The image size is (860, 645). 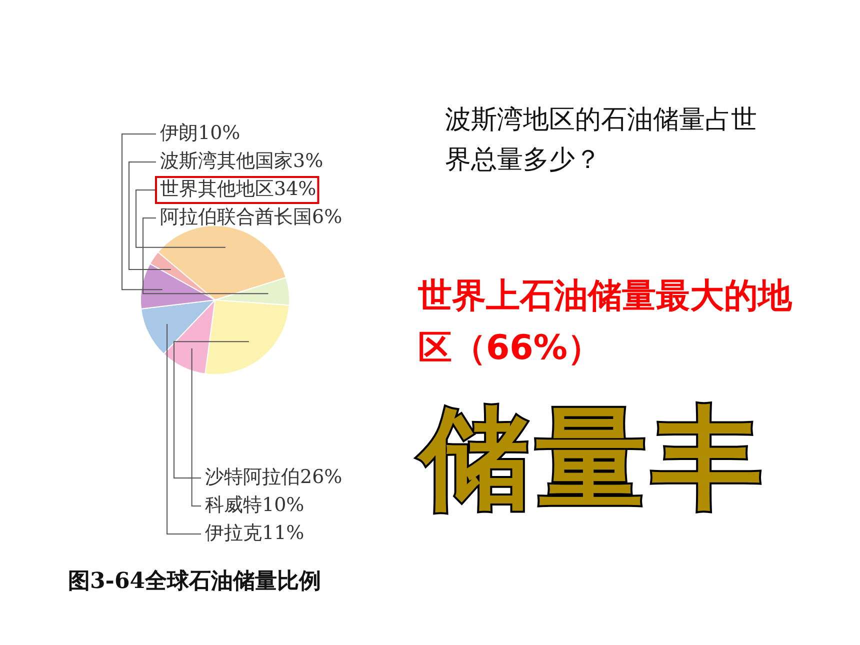 What do you see at coordinates (238, 189) in the screenshot?
I see `slice-label: 世界其他地区34%` at bounding box center [238, 189].